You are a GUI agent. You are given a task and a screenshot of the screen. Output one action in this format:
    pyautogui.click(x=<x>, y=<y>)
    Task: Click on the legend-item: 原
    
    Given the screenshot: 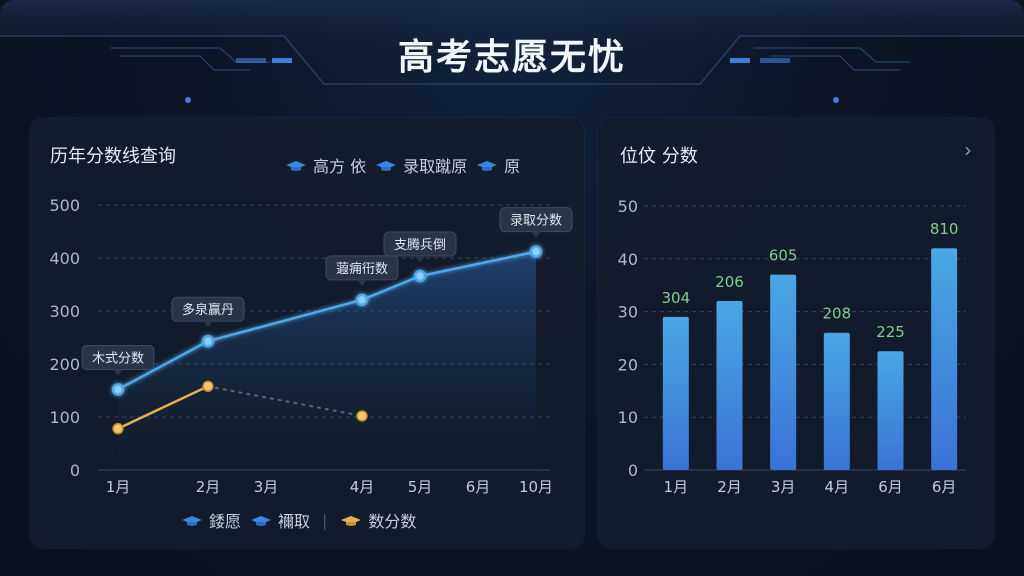 What is the action you would take?
    pyautogui.click(x=497, y=165)
    